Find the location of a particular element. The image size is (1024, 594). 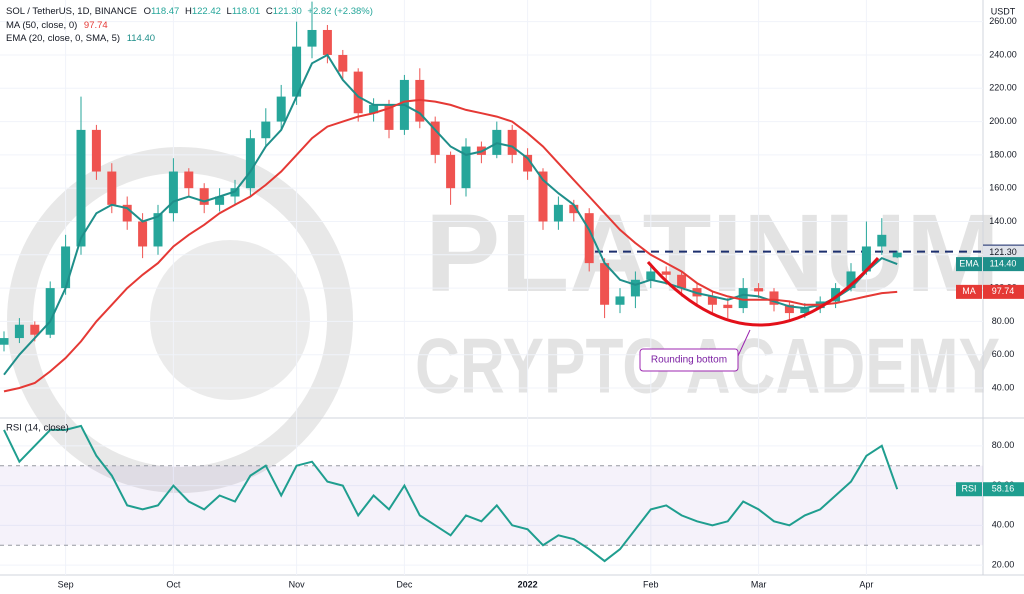

y-tick-label: 200.00 is located at coordinates (1003, 121).